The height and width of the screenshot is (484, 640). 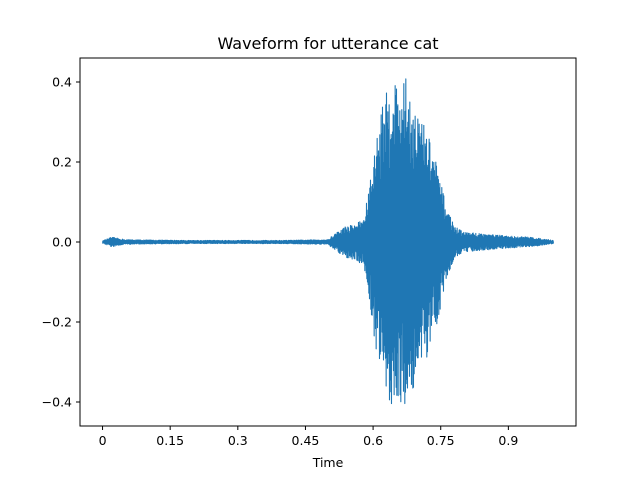 I want to click on x-axis-ticks: 0 0.15 0.3 0.45 0.6 0.75 0.9, so click(x=308, y=437).